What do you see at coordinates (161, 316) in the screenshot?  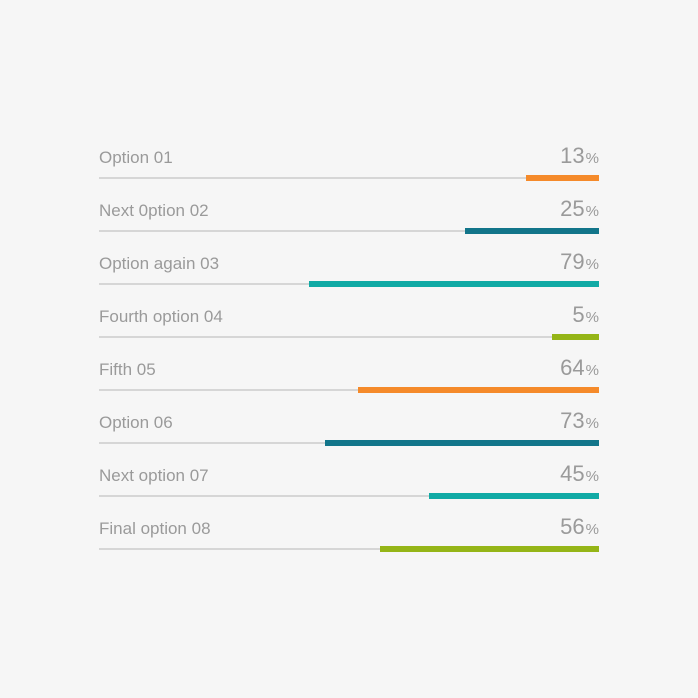 I see `row-label: Fourth option 04` at bounding box center [161, 316].